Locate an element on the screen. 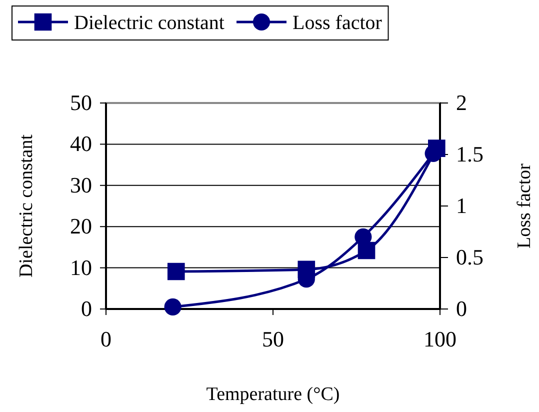 Image resolution: width=539 pixels, height=412 pixels. x-axis-title: Temperature (°C) is located at coordinates (273, 394).